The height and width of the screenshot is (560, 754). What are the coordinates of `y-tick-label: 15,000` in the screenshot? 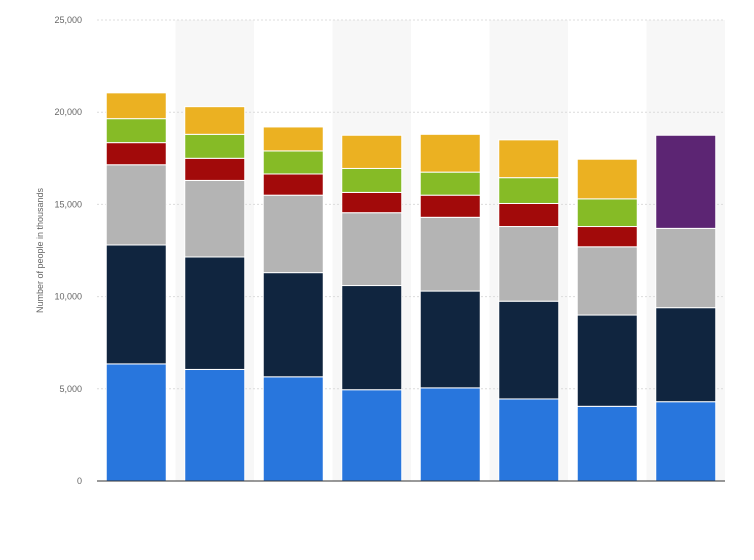 It's located at (68, 204).